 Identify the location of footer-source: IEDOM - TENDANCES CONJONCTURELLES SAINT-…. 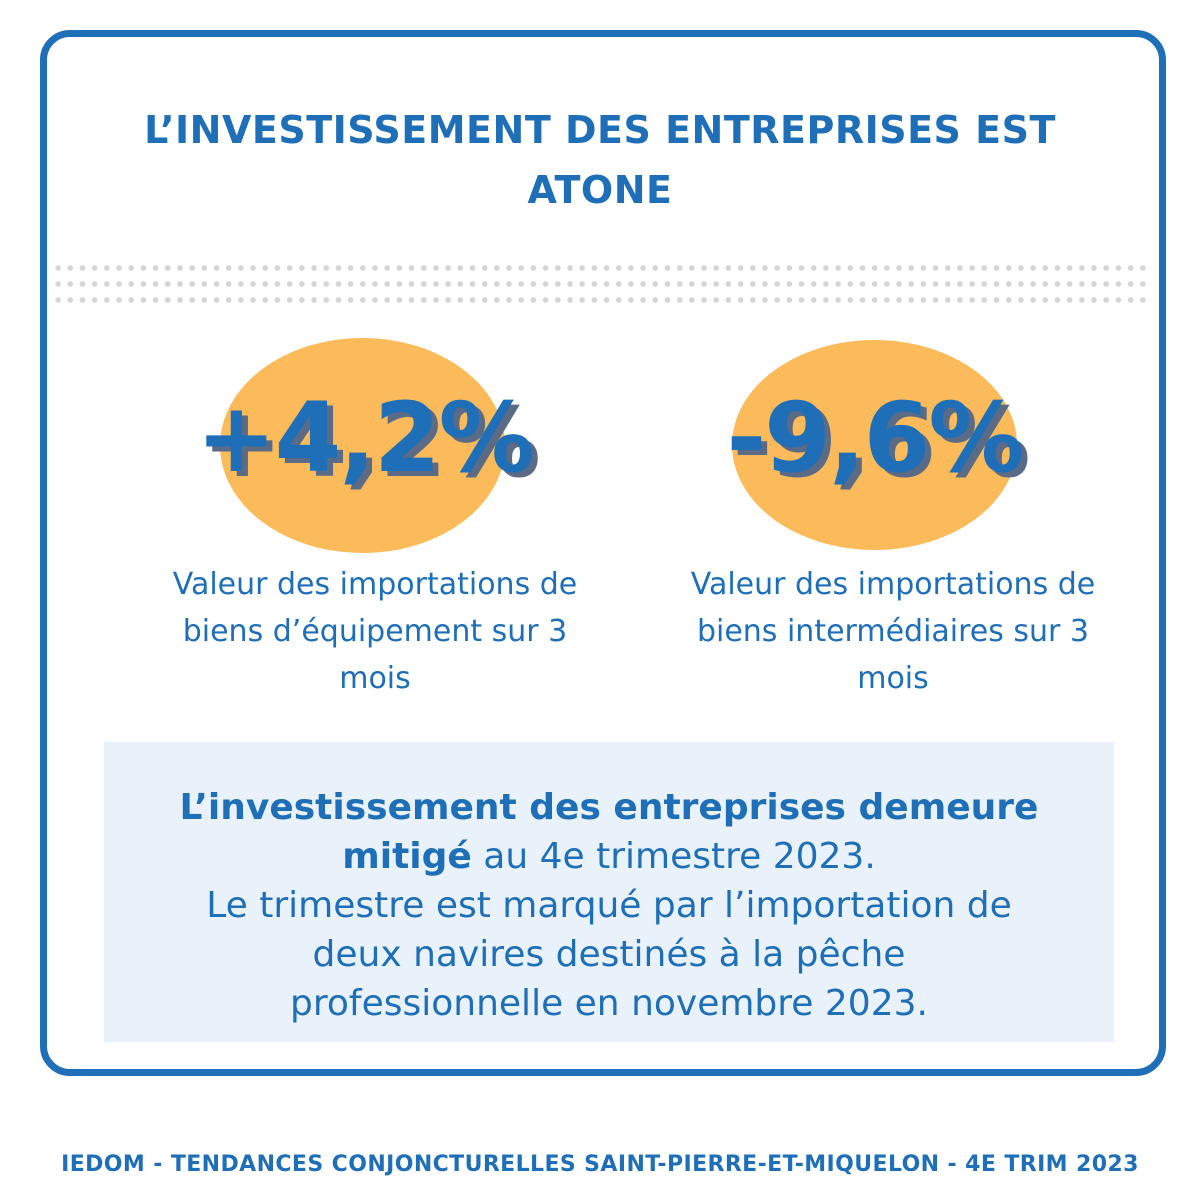
(600, 1164).